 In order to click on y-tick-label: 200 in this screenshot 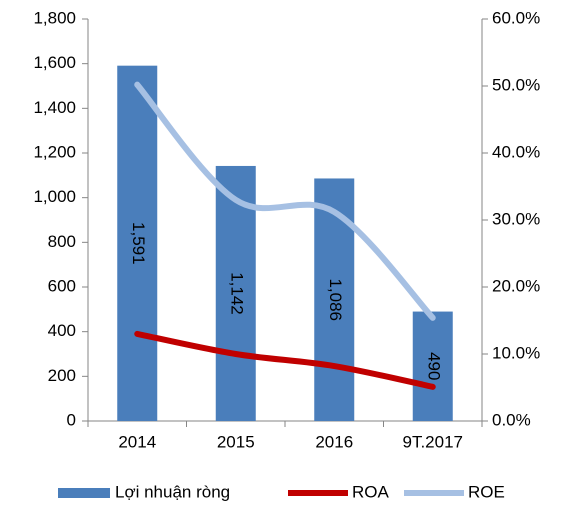, I will do `click(62, 375)`.